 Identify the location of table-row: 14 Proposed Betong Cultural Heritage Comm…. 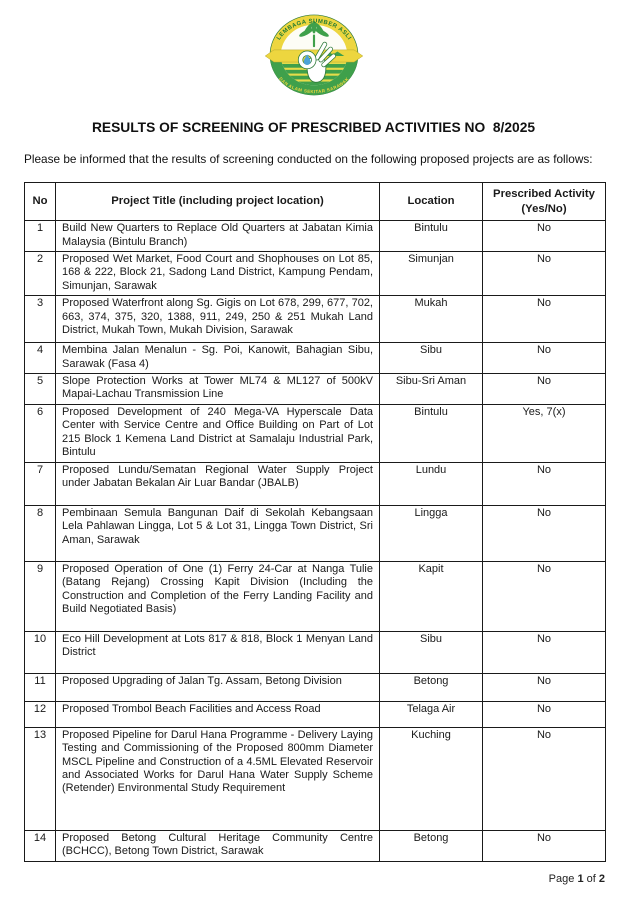
(315, 845).